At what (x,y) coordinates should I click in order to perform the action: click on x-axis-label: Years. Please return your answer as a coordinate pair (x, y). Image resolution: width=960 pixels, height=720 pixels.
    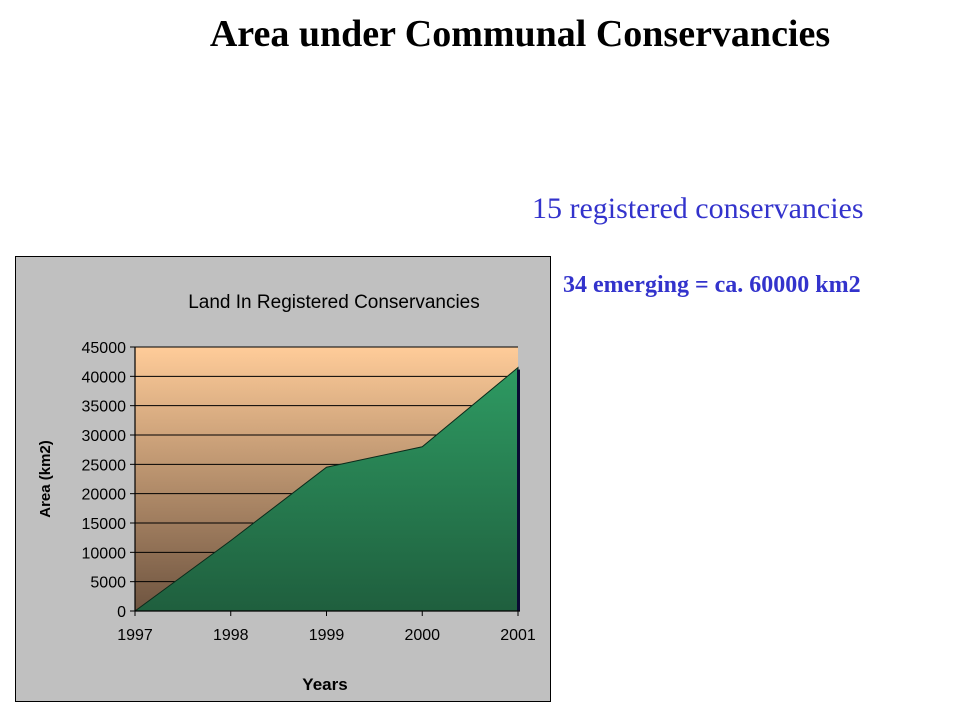
    Looking at the image, I should click on (324, 684).